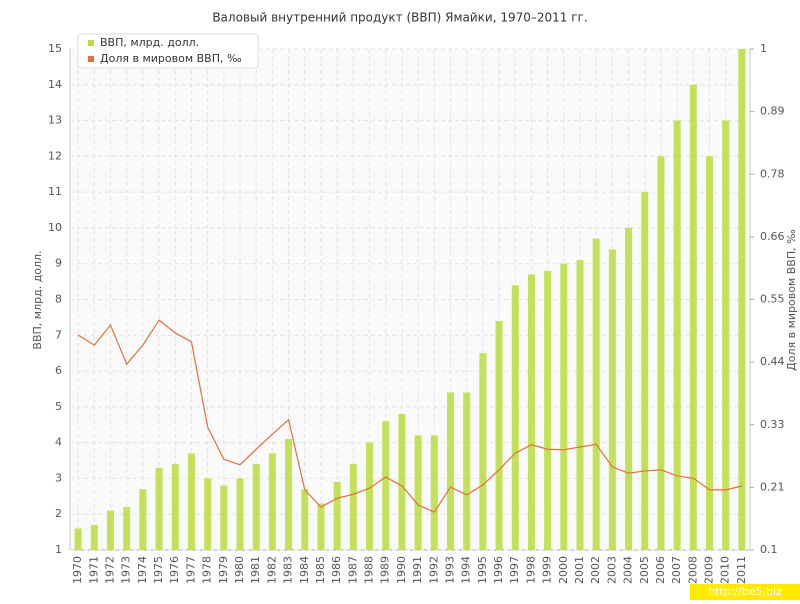  Describe the element at coordinates (772, 173) in the screenshot. I see `y2-tick-label: 0.78` at that location.